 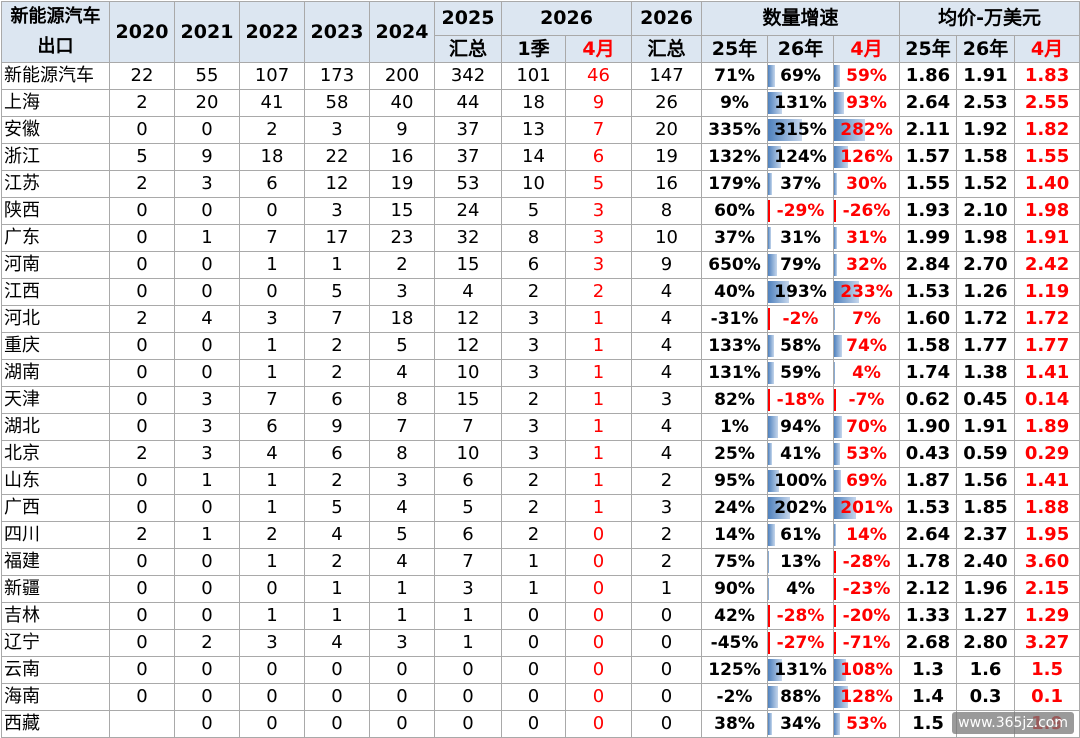 I want to click on col-price-26: 26年, so click(x=986, y=49).